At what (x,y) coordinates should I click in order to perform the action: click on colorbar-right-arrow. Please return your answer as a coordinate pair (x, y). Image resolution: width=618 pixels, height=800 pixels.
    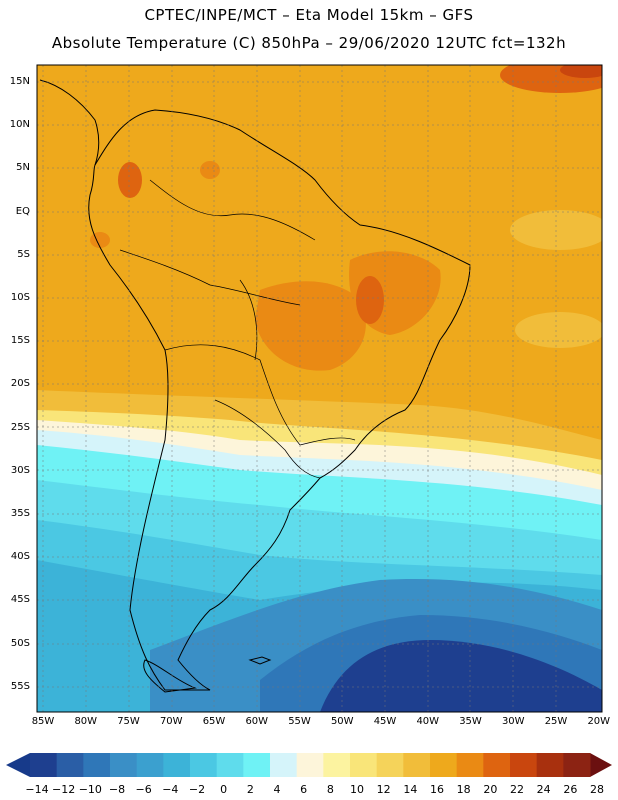
    Looking at the image, I should click on (601, 765).